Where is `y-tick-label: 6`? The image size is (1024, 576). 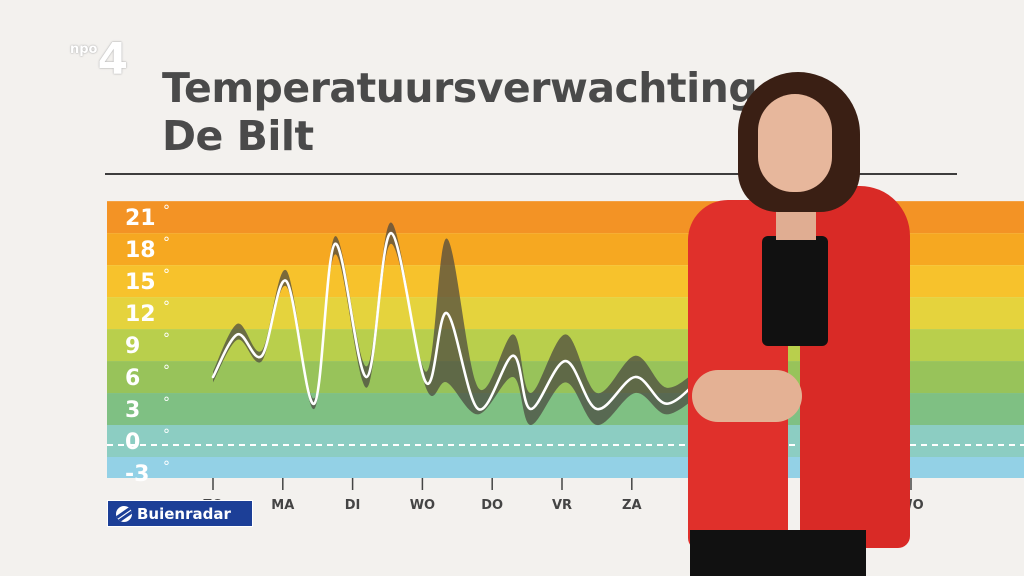 y-tick-label: 6 is located at coordinates (132, 378).